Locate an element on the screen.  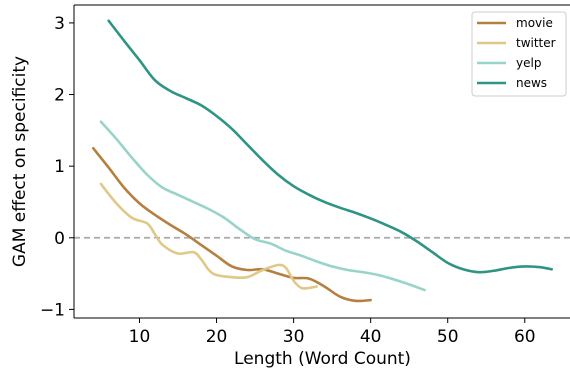
y-axis-title: GAM effect on specificity is located at coordinates (20, 161).